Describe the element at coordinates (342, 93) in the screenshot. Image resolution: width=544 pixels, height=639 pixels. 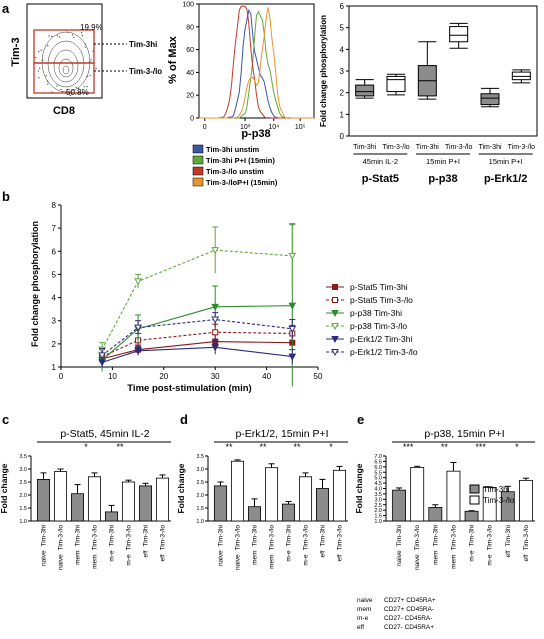
I see `box-y-tick-label: 2` at that location.